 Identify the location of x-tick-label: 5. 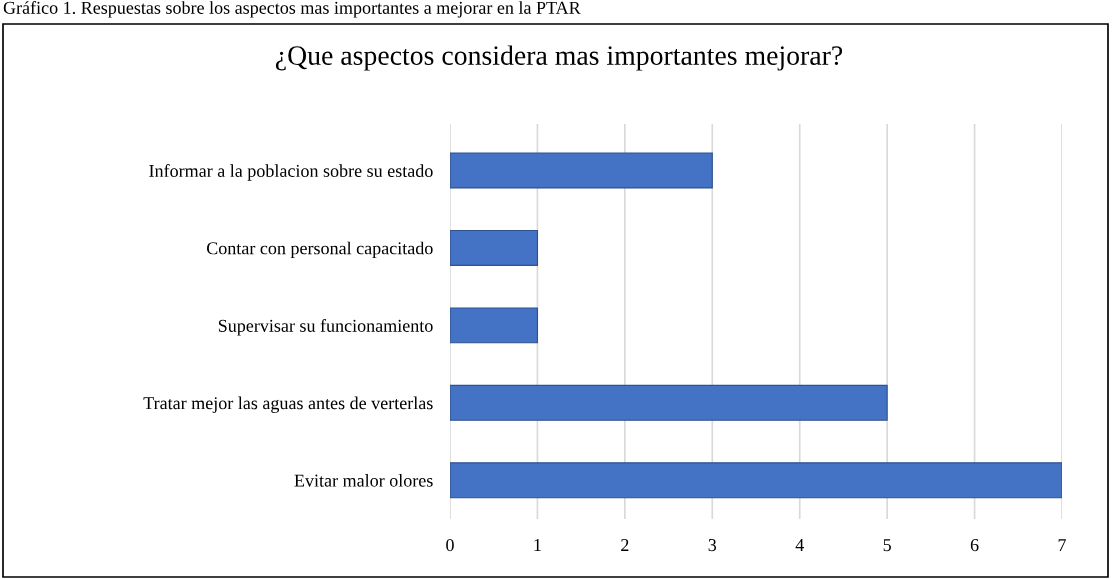
(887, 545).